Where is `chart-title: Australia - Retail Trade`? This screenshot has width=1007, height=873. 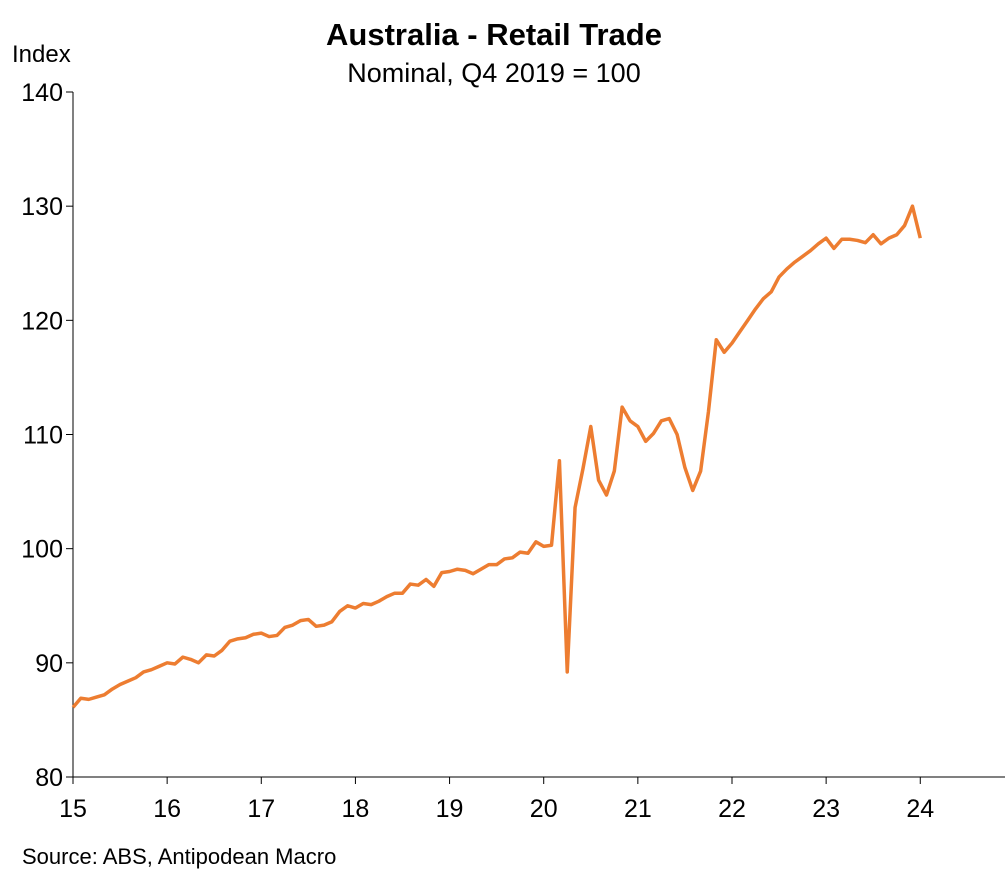 chart-title: Australia - Retail Trade is located at coordinates (494, 34).